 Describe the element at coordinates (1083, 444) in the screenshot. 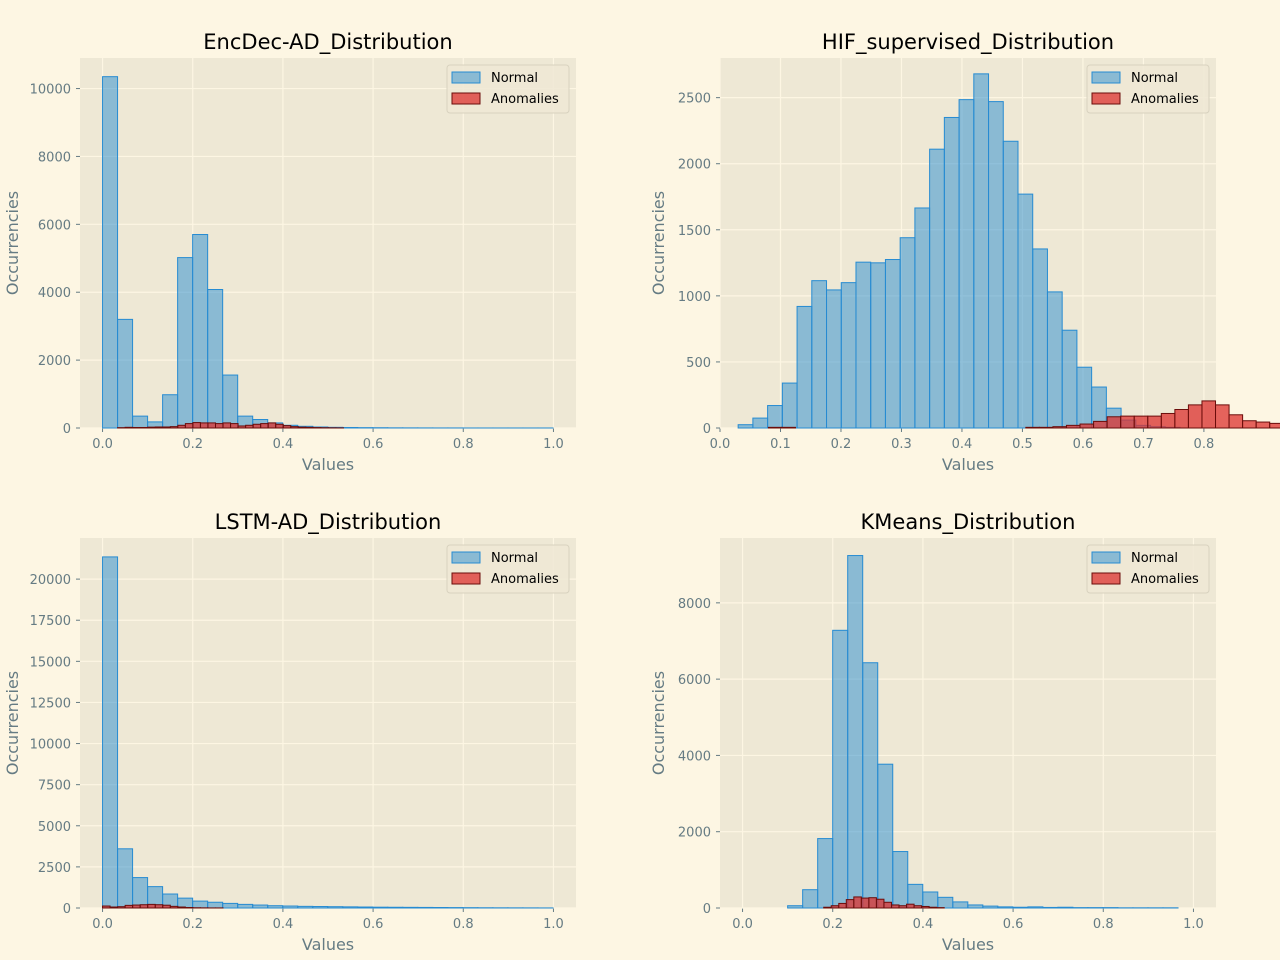

I see `x-tick-label: 0.6` at that location.